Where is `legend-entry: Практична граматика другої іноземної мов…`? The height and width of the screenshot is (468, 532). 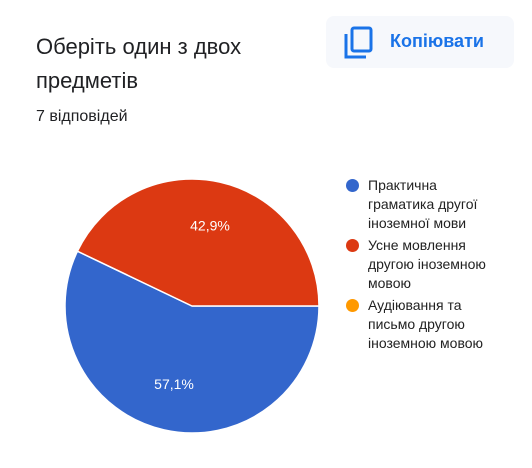
legend-entry: Практична граматика другої іноземної мов… is located at coordinates (421, 204).